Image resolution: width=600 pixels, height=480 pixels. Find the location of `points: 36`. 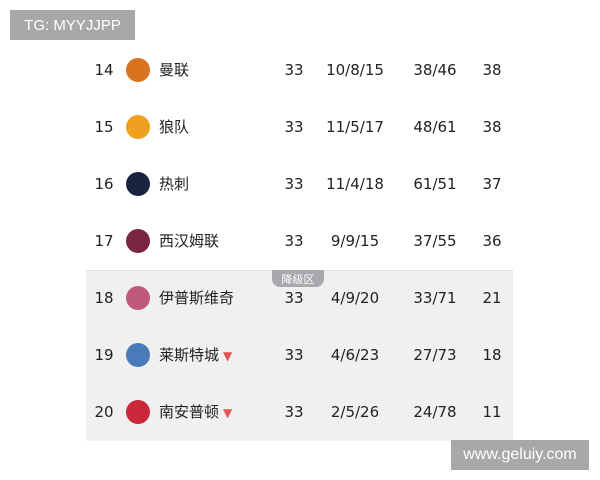

points: 36 is located at coordinates (492, 241).